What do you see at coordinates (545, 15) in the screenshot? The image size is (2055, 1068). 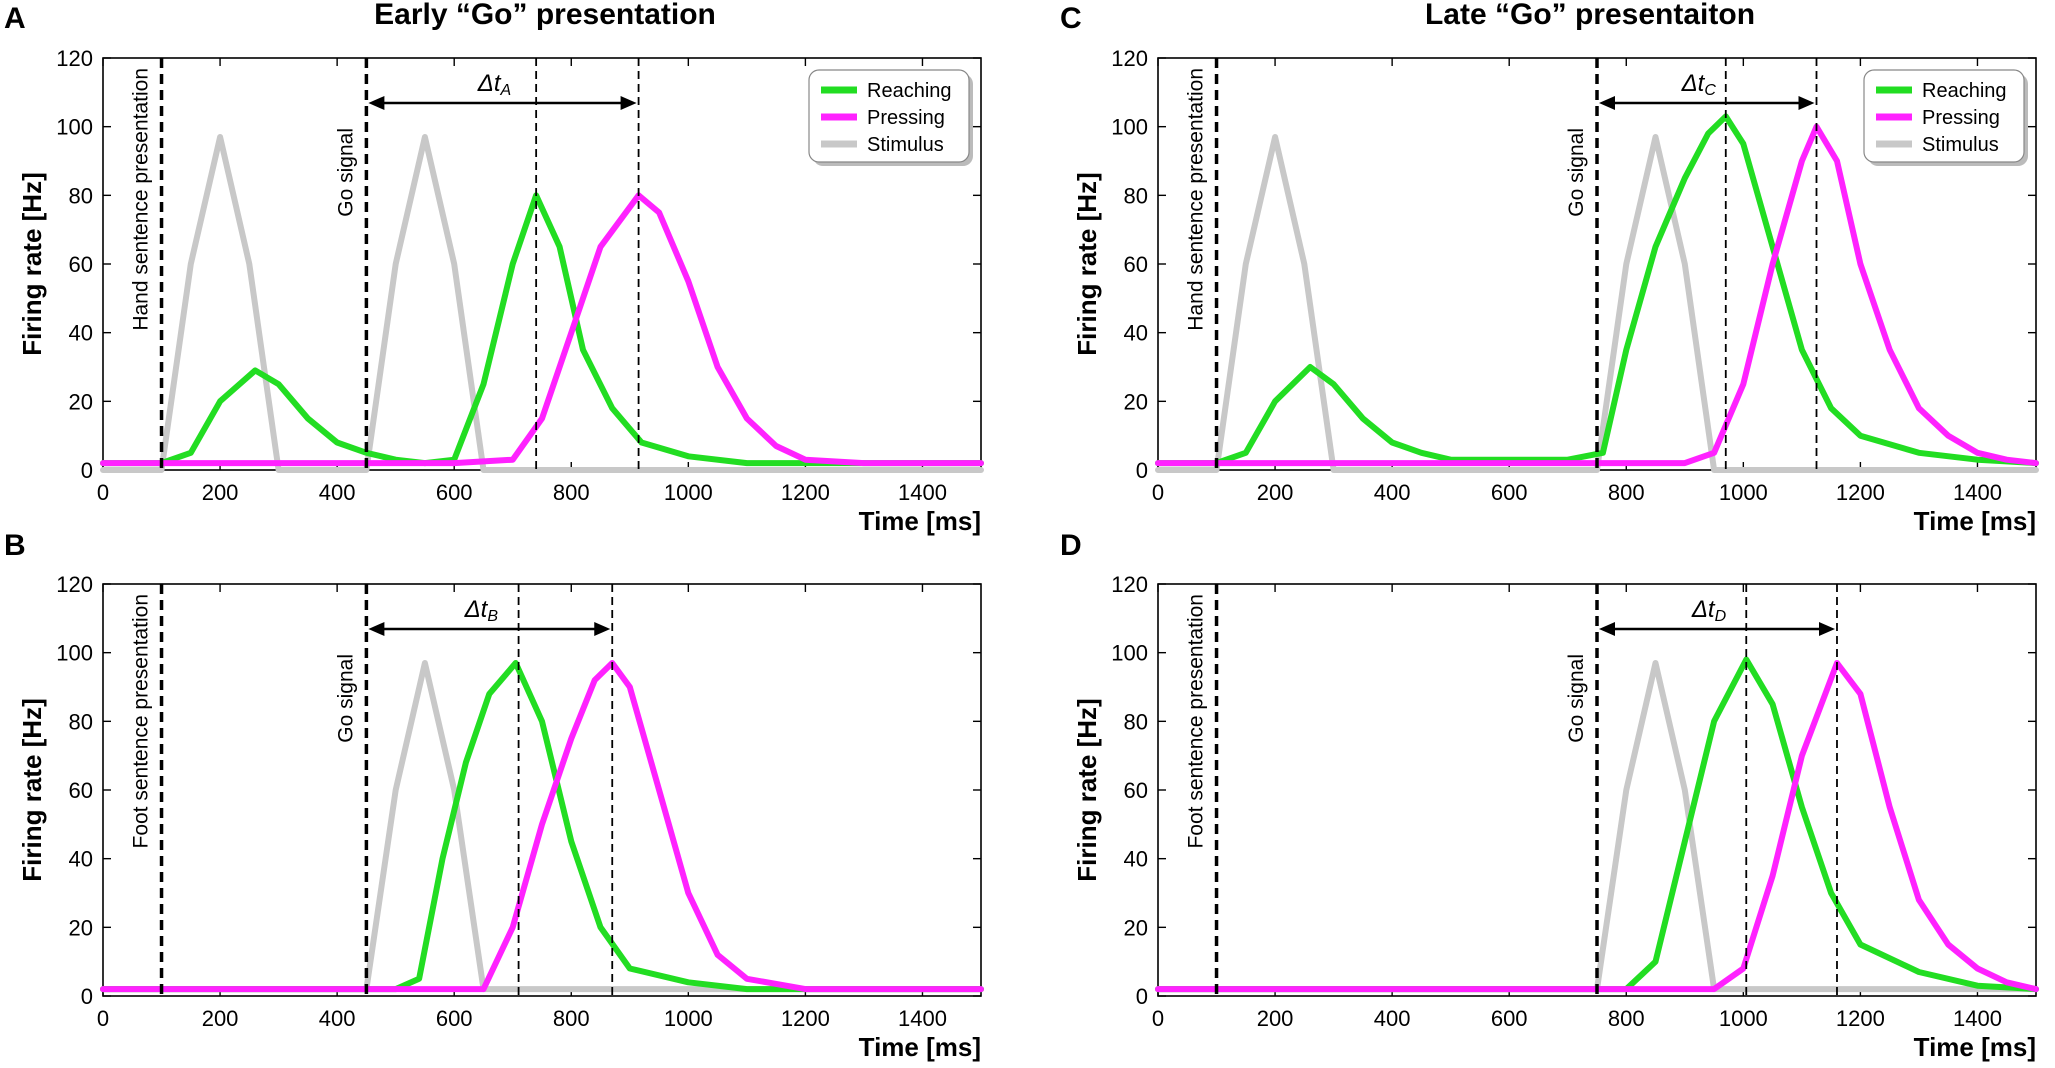 I see `title-early: Early “Go” presentation` at bounding box center [545, 15].